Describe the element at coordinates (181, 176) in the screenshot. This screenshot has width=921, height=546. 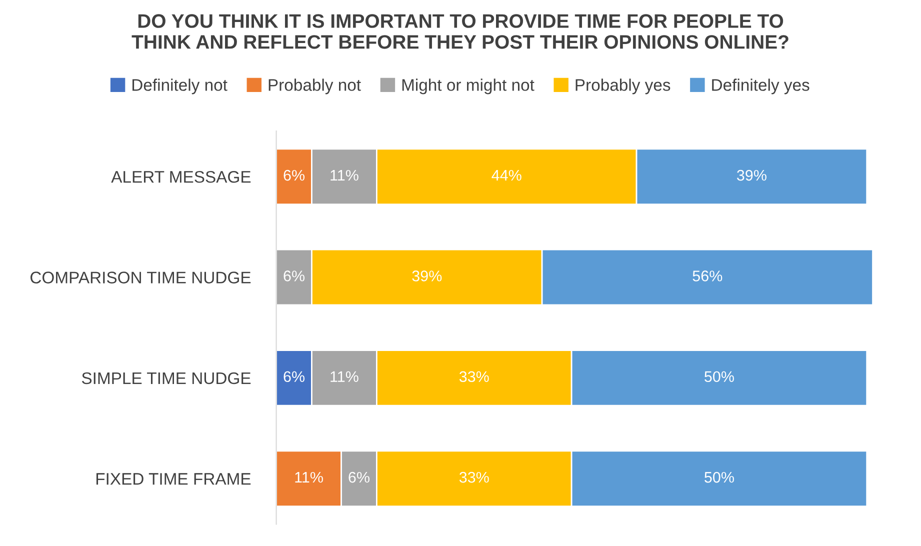
I see `y-tick-label: ALERT MESSAGE` at that location.